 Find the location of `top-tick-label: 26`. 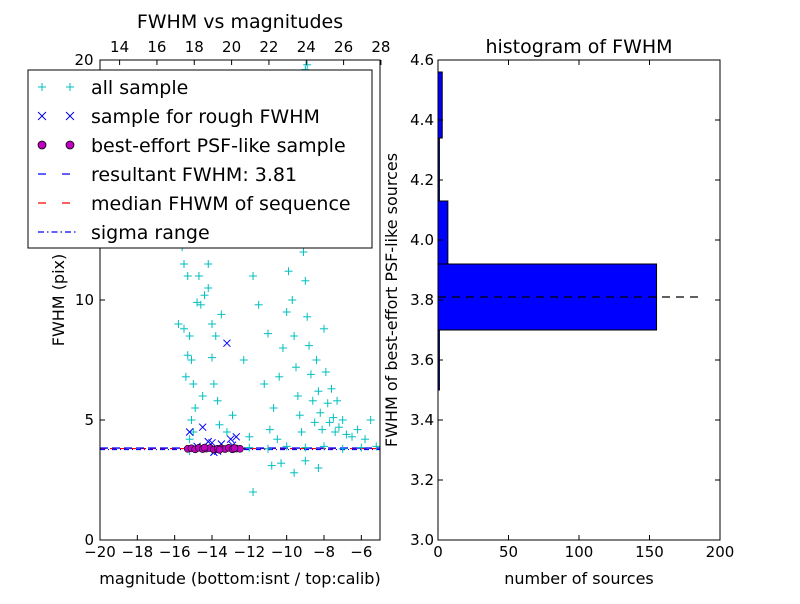

top-tick-label: 26 is located at coordinates (343, 47).